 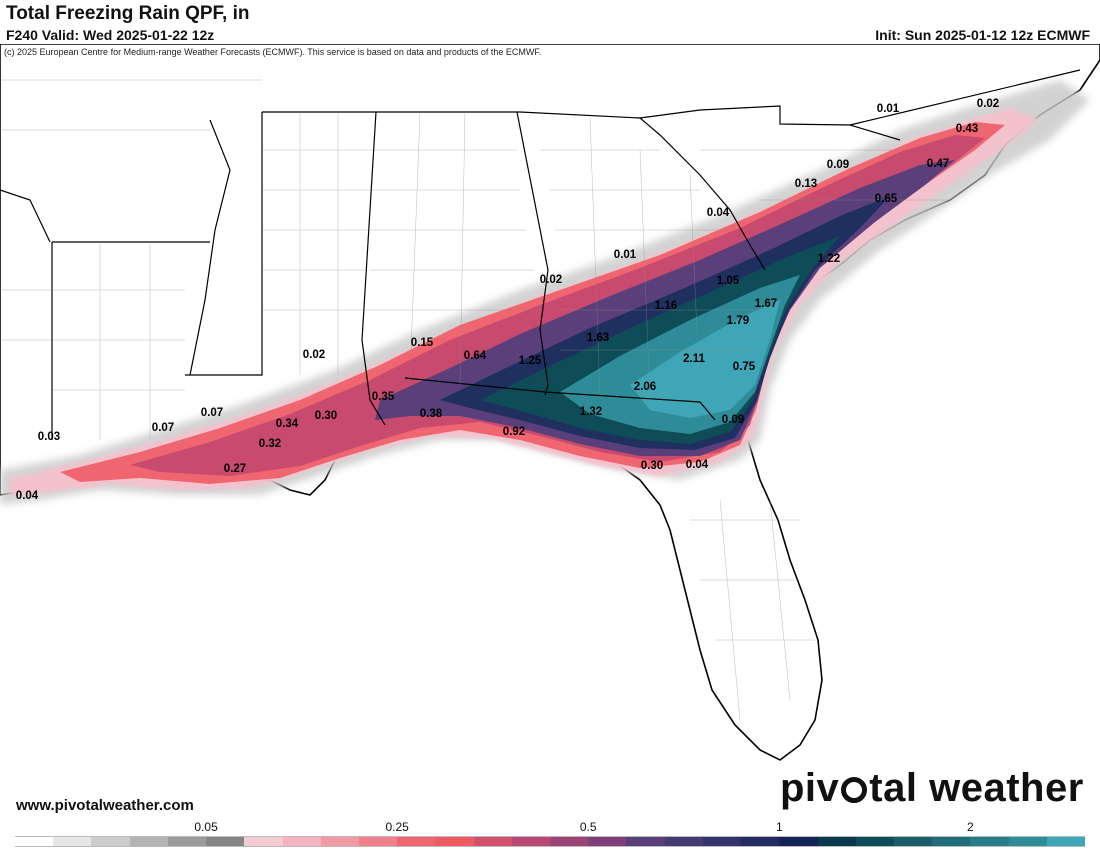 What do you see at coordinates (779, 827) in the screenshot?
I see `legend-tick: 1` at bounding box center [779, 827].